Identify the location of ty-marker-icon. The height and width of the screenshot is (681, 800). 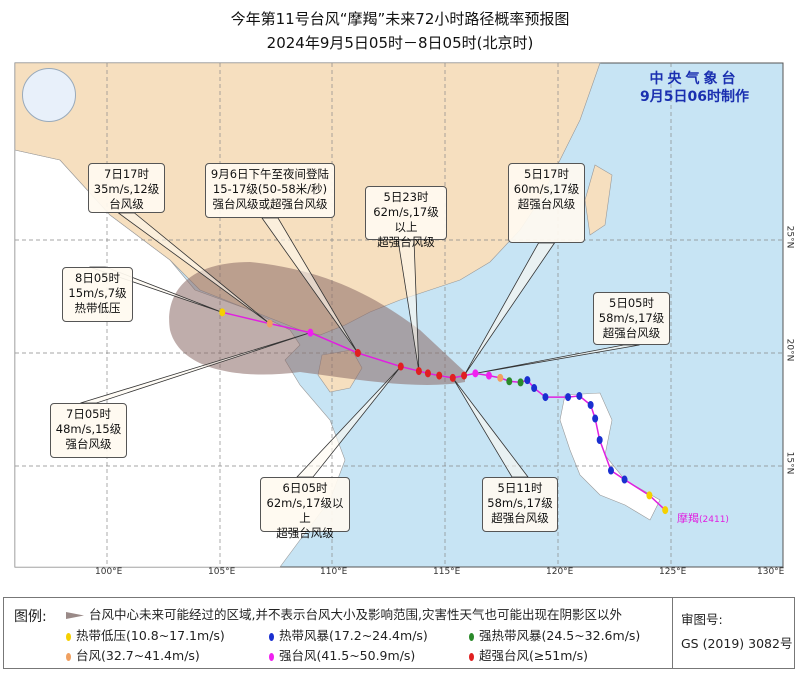
(68, 656).